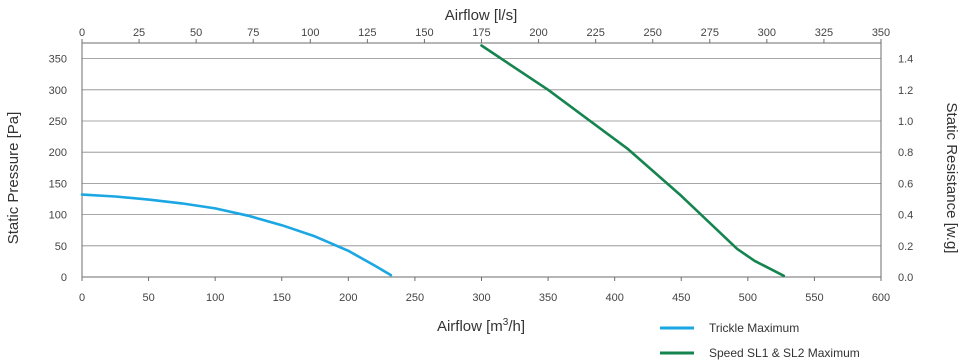 This screenshot has height=362, width=966. I want to click on x-bottom-tick-500: 500, so click(748, 298).